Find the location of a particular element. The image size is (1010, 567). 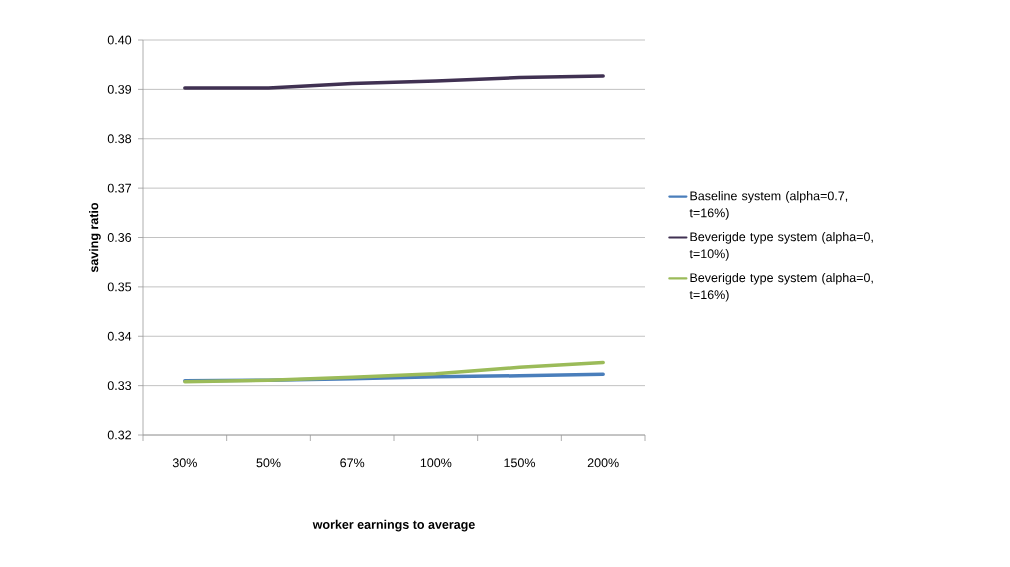

y-tick-label: 0.39 is located at coordinates (119, 89).